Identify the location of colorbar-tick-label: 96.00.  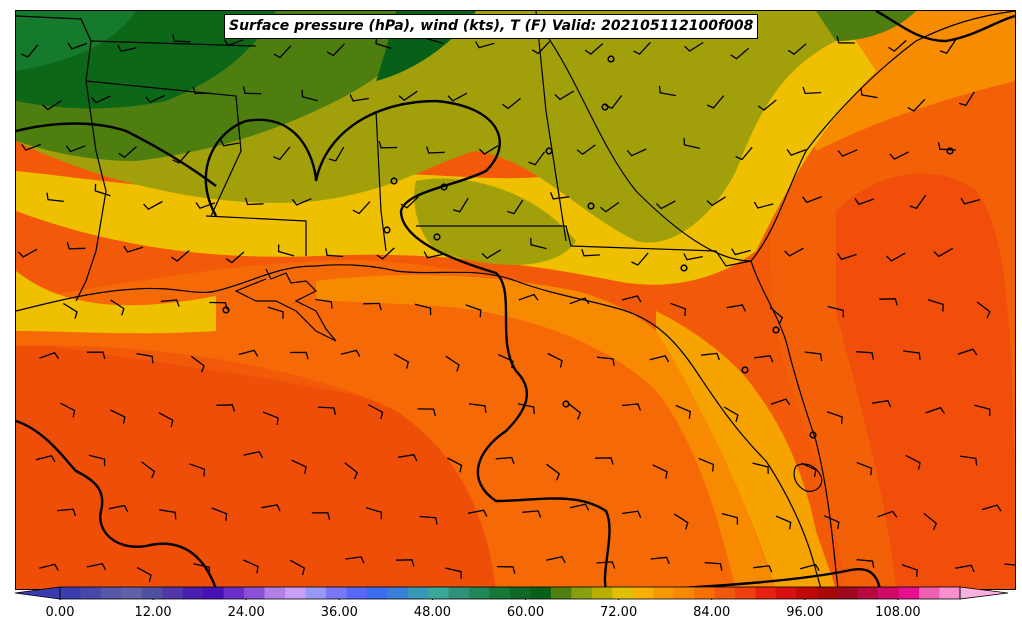
(805, 612).